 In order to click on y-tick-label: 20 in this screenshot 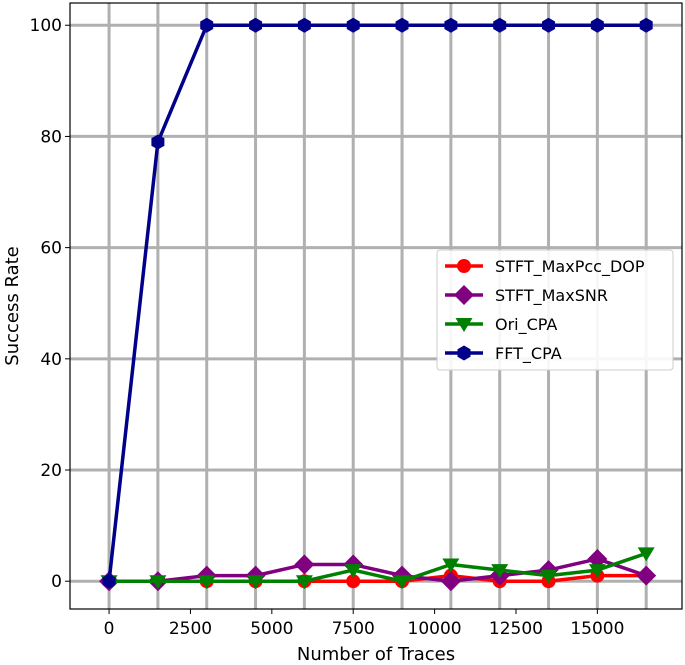, I will do `click(51, 471)`.